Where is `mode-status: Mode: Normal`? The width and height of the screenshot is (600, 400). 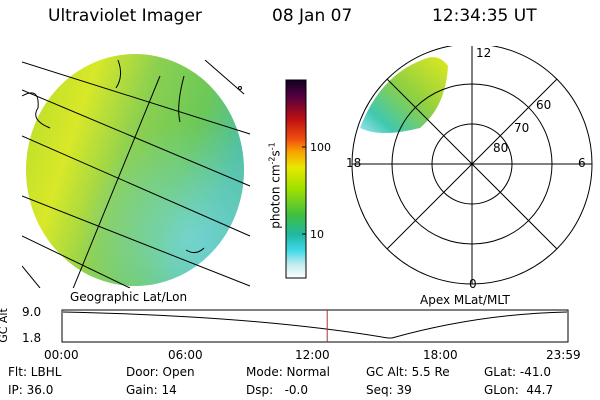
mode-status: Mode: Normal is located at coordinates (288, 372).